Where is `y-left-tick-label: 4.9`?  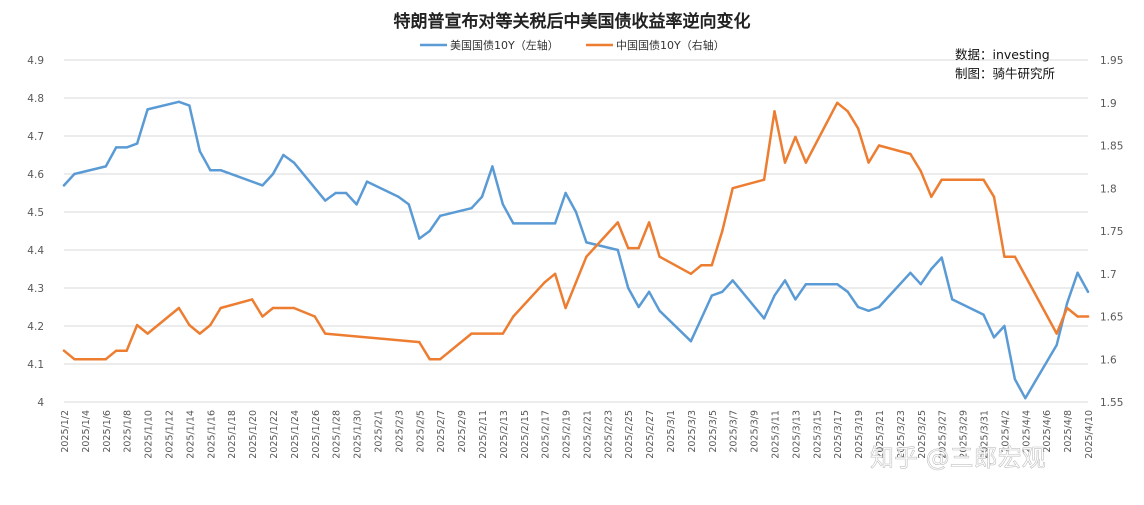
y-left-tick-label: 4.9 is located at coordinates (35, 61).